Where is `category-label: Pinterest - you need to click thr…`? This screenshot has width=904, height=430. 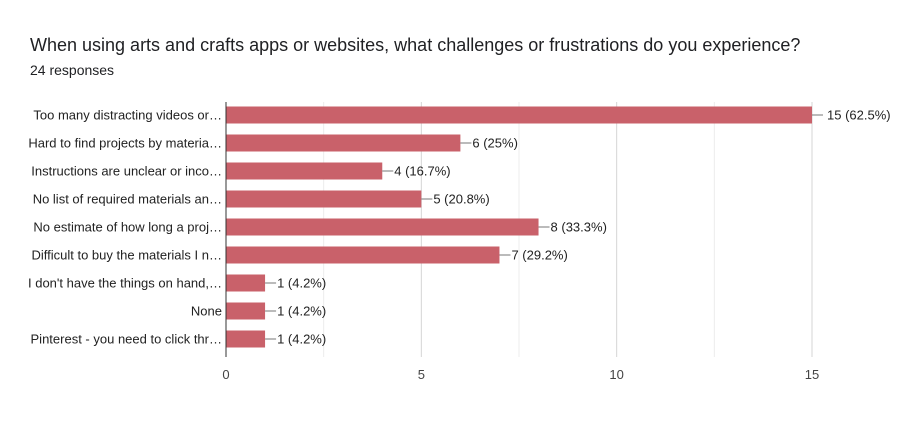
category-label: Pinterest - you need to click thr… is located at coordinates (126, 339).